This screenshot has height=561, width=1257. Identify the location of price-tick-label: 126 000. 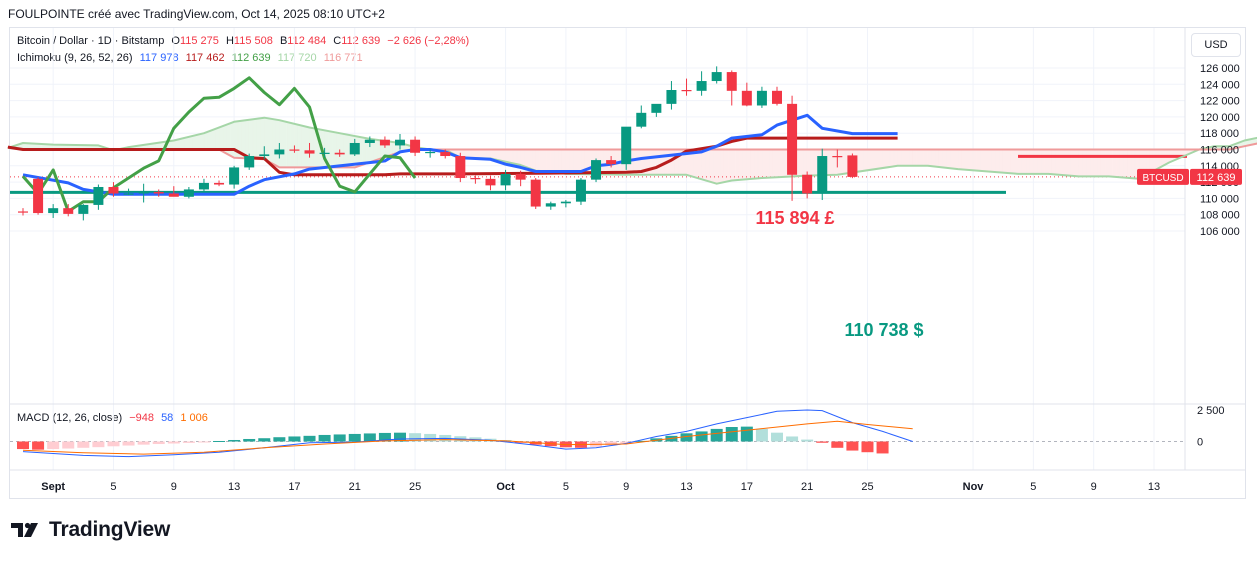
(1220, 69).